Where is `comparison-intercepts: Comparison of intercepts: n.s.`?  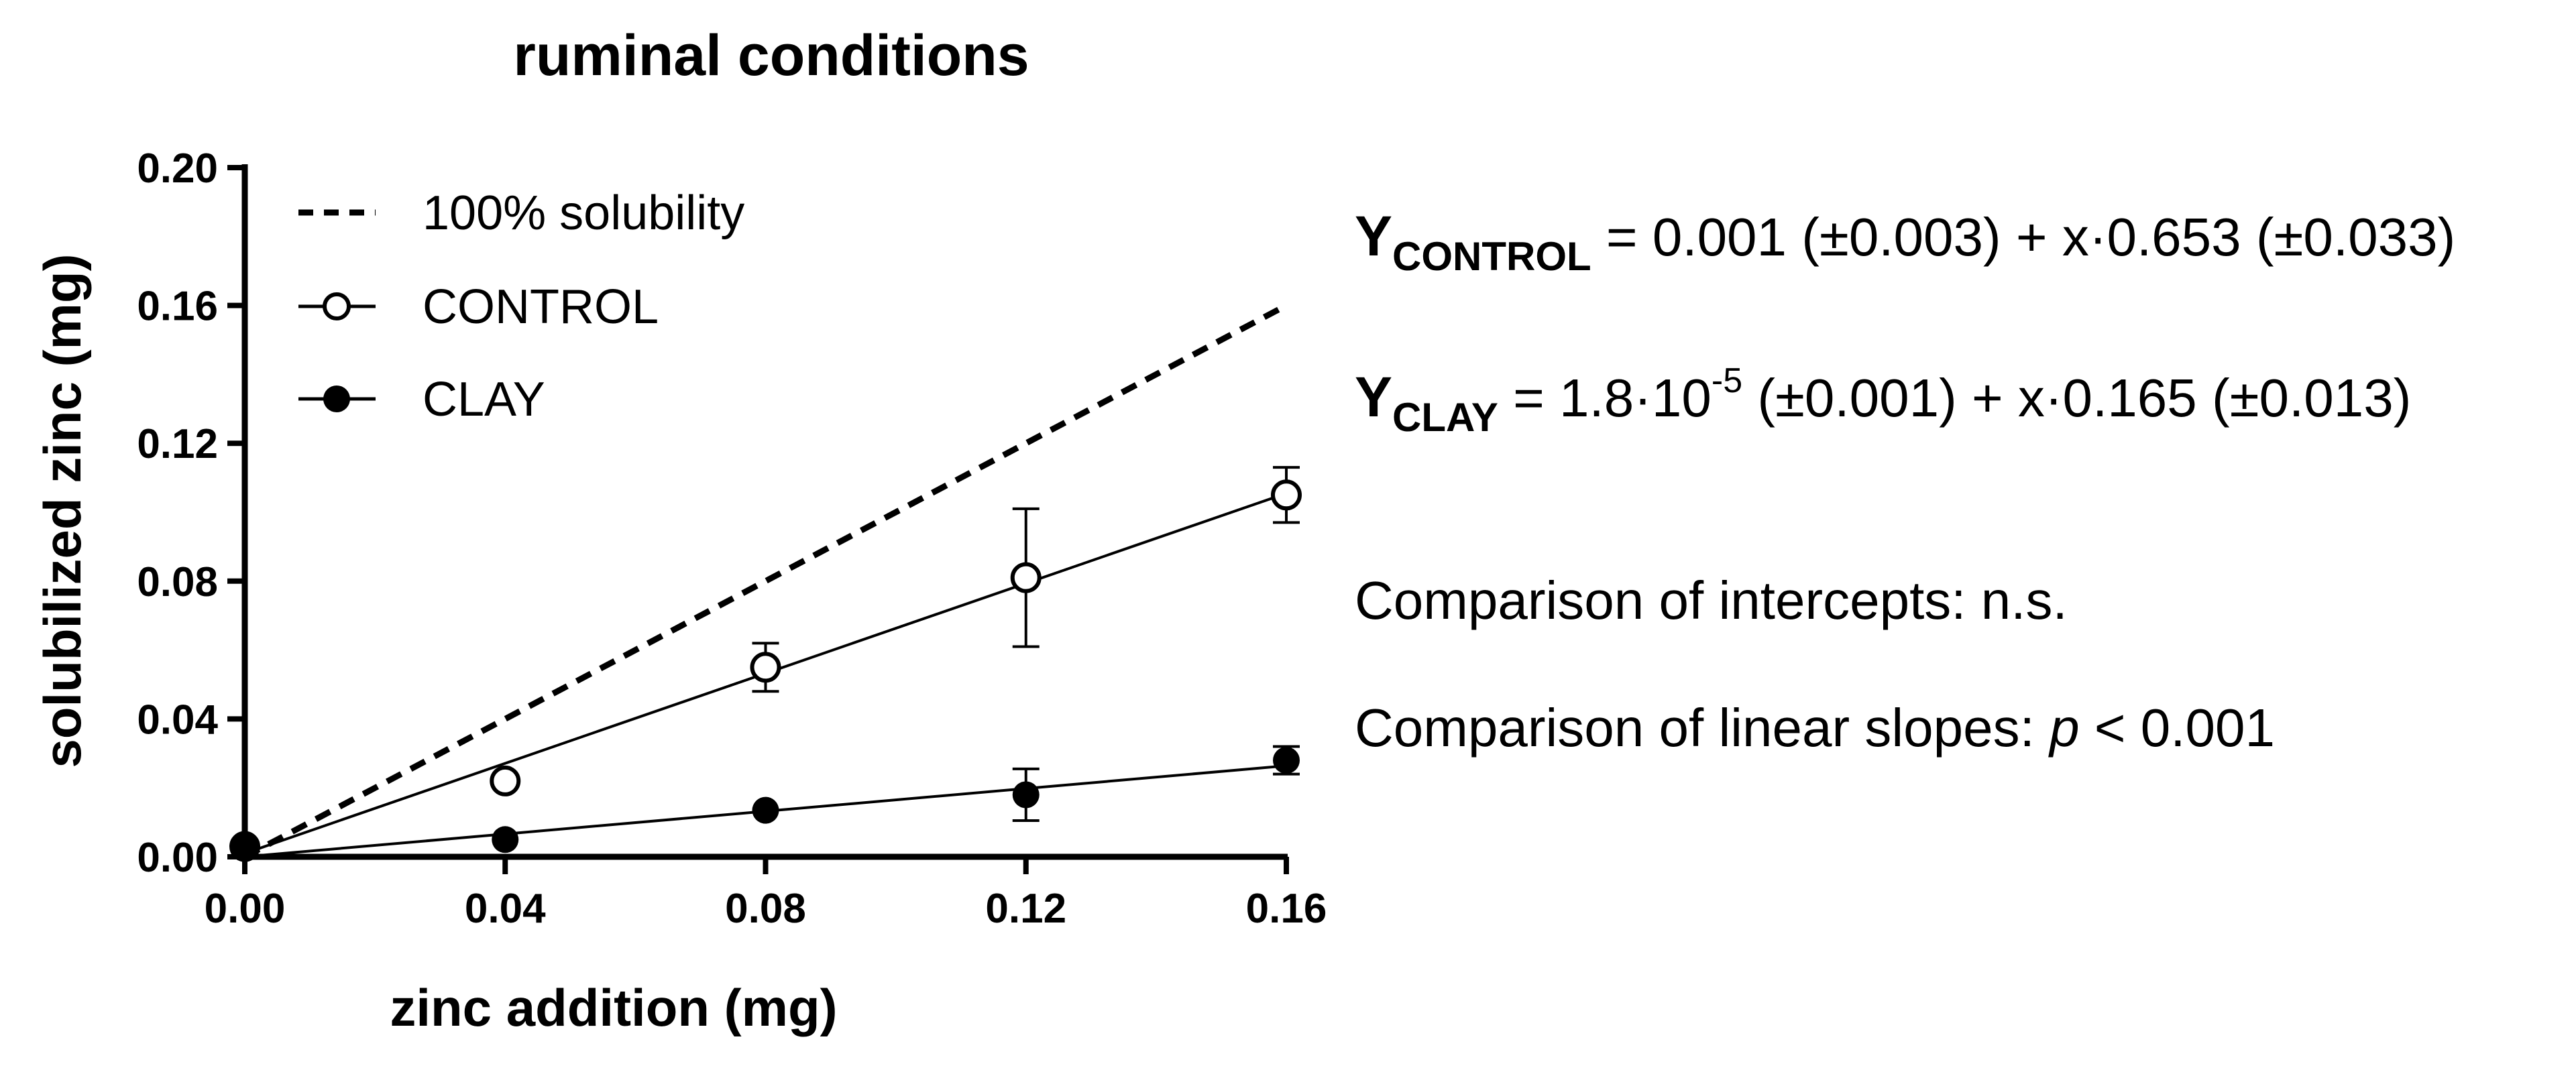 comparison-intercepts: Comparison of intercepts: n.s. is located at coordinates (1711, 600).